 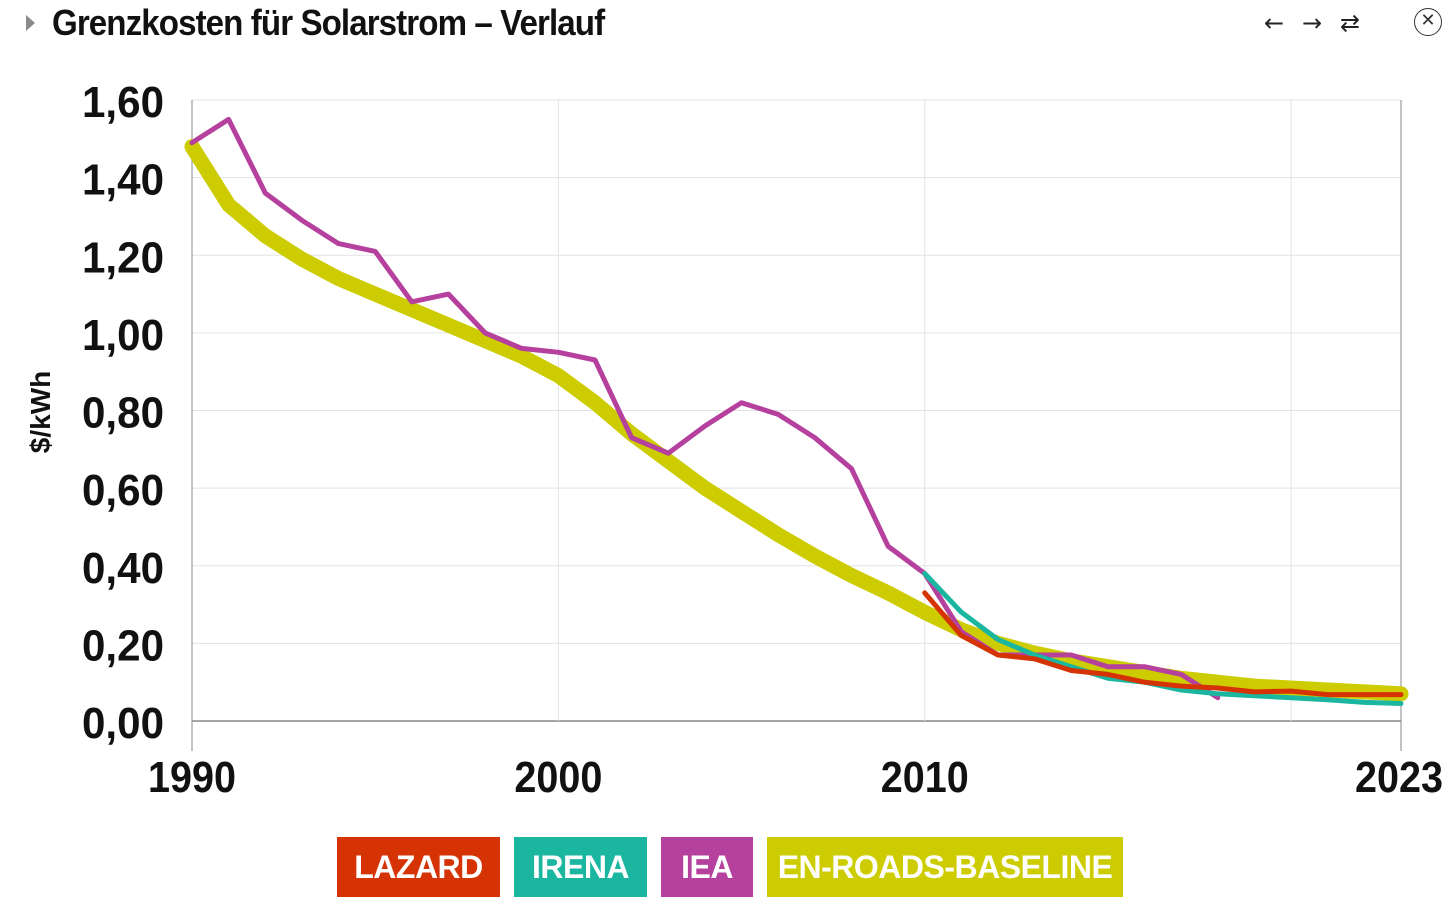 I want to click on legend-item-lazard: LAZARD, so click(x=418, y=867).